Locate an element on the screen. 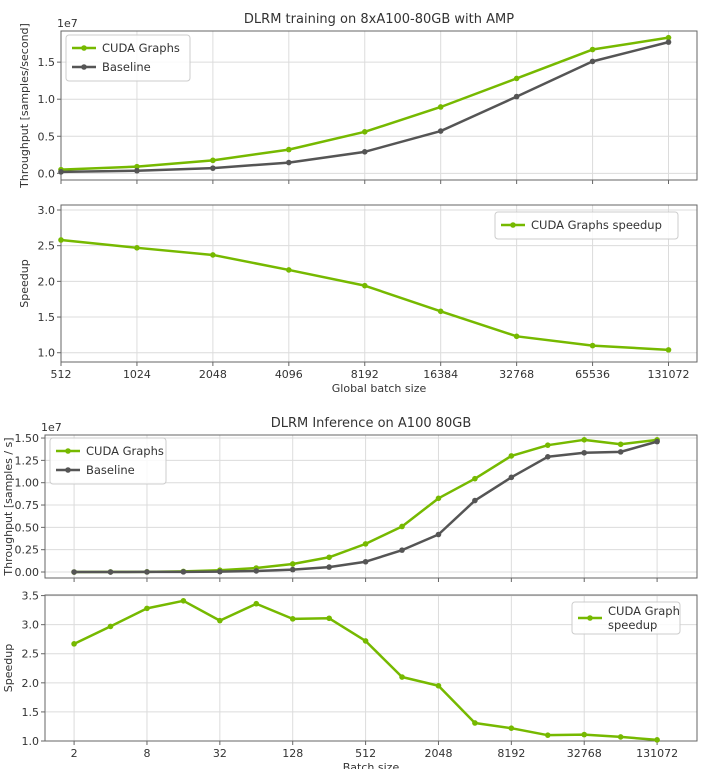 The image size is (704, 774). y-axis-label: Throughput [samples / s] is located at coordinates (8, 506).